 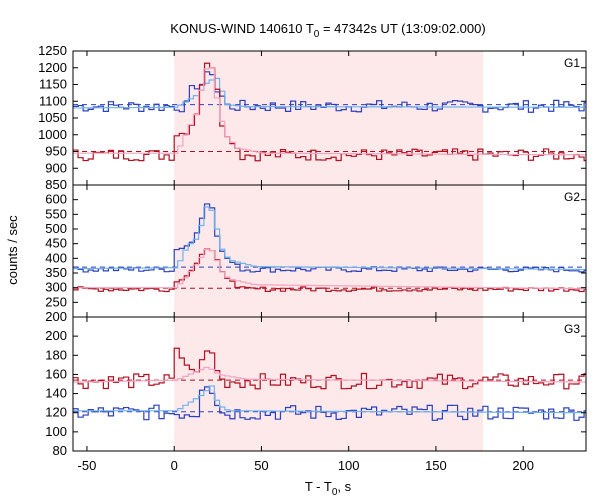 I want to click on y-tick-label: 160, so click(x=56, y=373).